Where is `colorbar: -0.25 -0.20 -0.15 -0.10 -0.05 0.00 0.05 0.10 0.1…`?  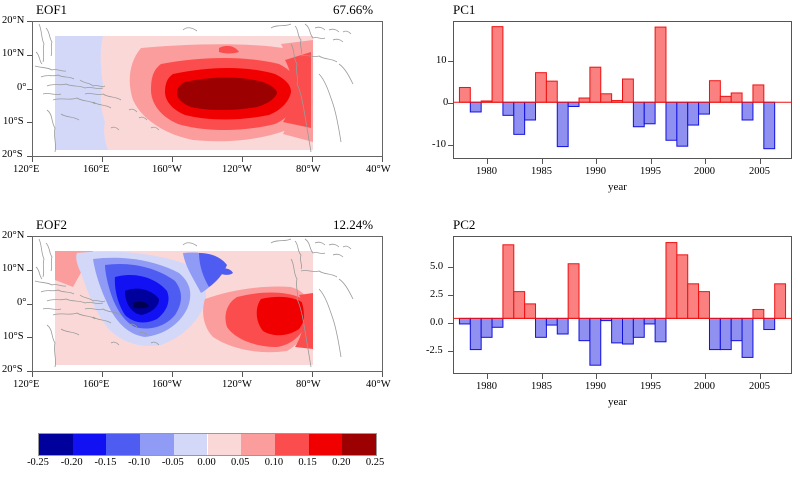
colorbar: -0.25 -0.20 -0.15 -0.10 -0.05 0.00 0.05 0.10 0.1… is located at coordinates (200, 451).